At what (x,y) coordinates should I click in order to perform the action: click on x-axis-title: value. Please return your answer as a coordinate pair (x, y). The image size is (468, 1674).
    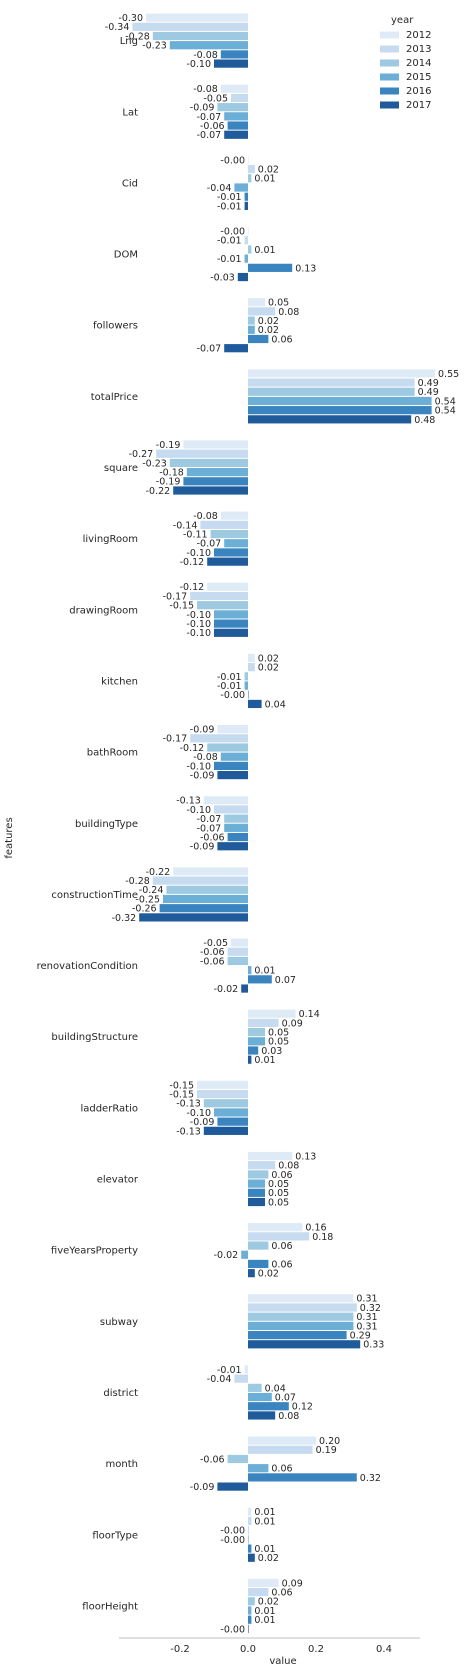
    Looking at the image, I should click on (282, 1661).